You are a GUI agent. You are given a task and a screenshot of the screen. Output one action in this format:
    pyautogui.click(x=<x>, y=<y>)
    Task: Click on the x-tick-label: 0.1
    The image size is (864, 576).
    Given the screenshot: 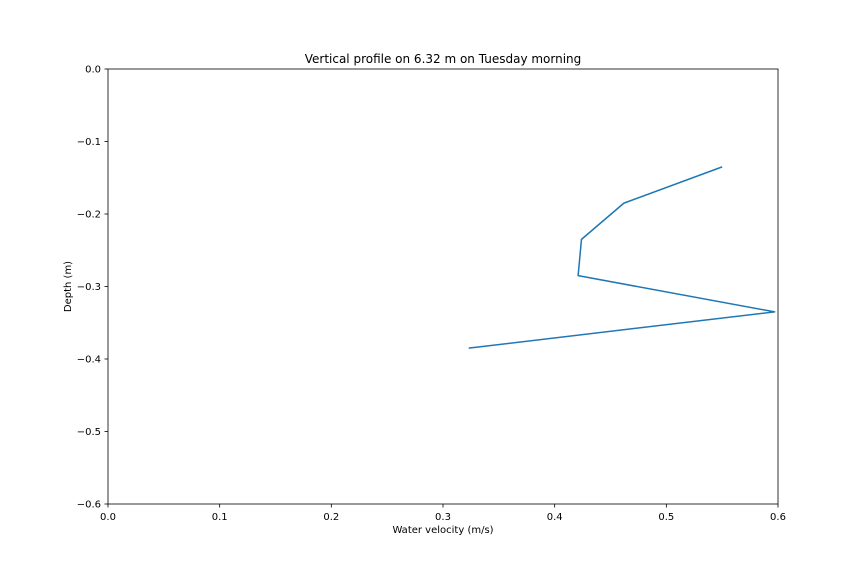 What is the action you would take?
    pyautogui.click(x=220, y=517)
    